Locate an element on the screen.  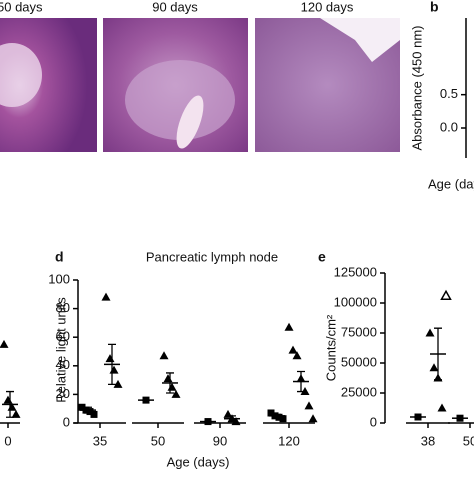
x-tick-label: 38 is located at coordinates (428, 440).